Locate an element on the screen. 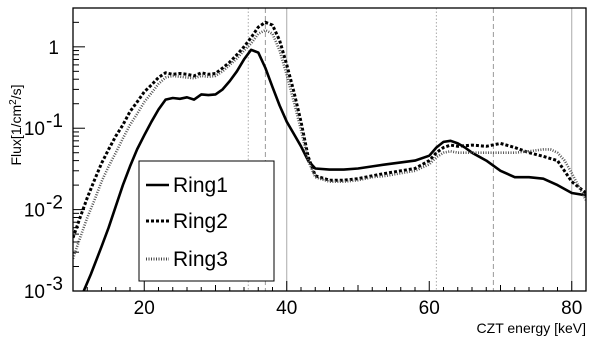 This screenshot has height=339, width=595. x-tick-label: 40 is located at coordinates (286, 308).